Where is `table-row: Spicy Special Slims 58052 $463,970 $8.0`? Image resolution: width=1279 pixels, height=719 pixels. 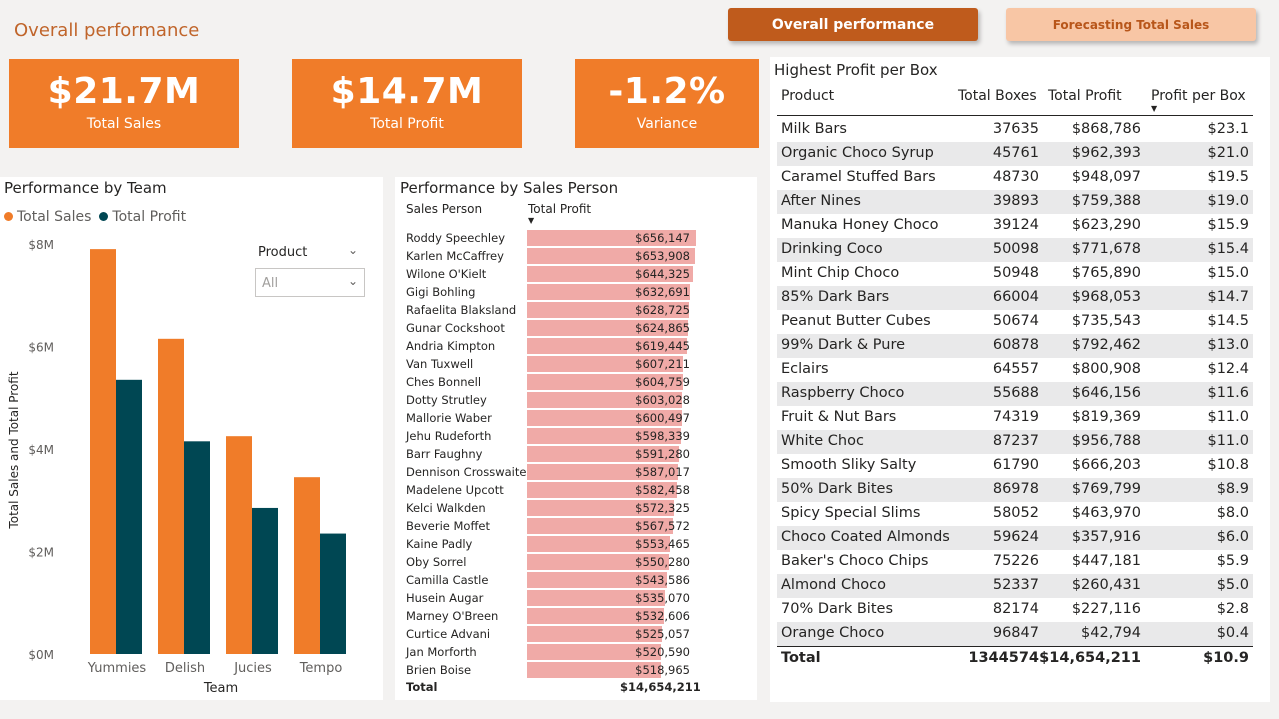
table-row: Spicy Special Slims 58052 $463,970 $8.0 is located at coordinates (1015, 514).